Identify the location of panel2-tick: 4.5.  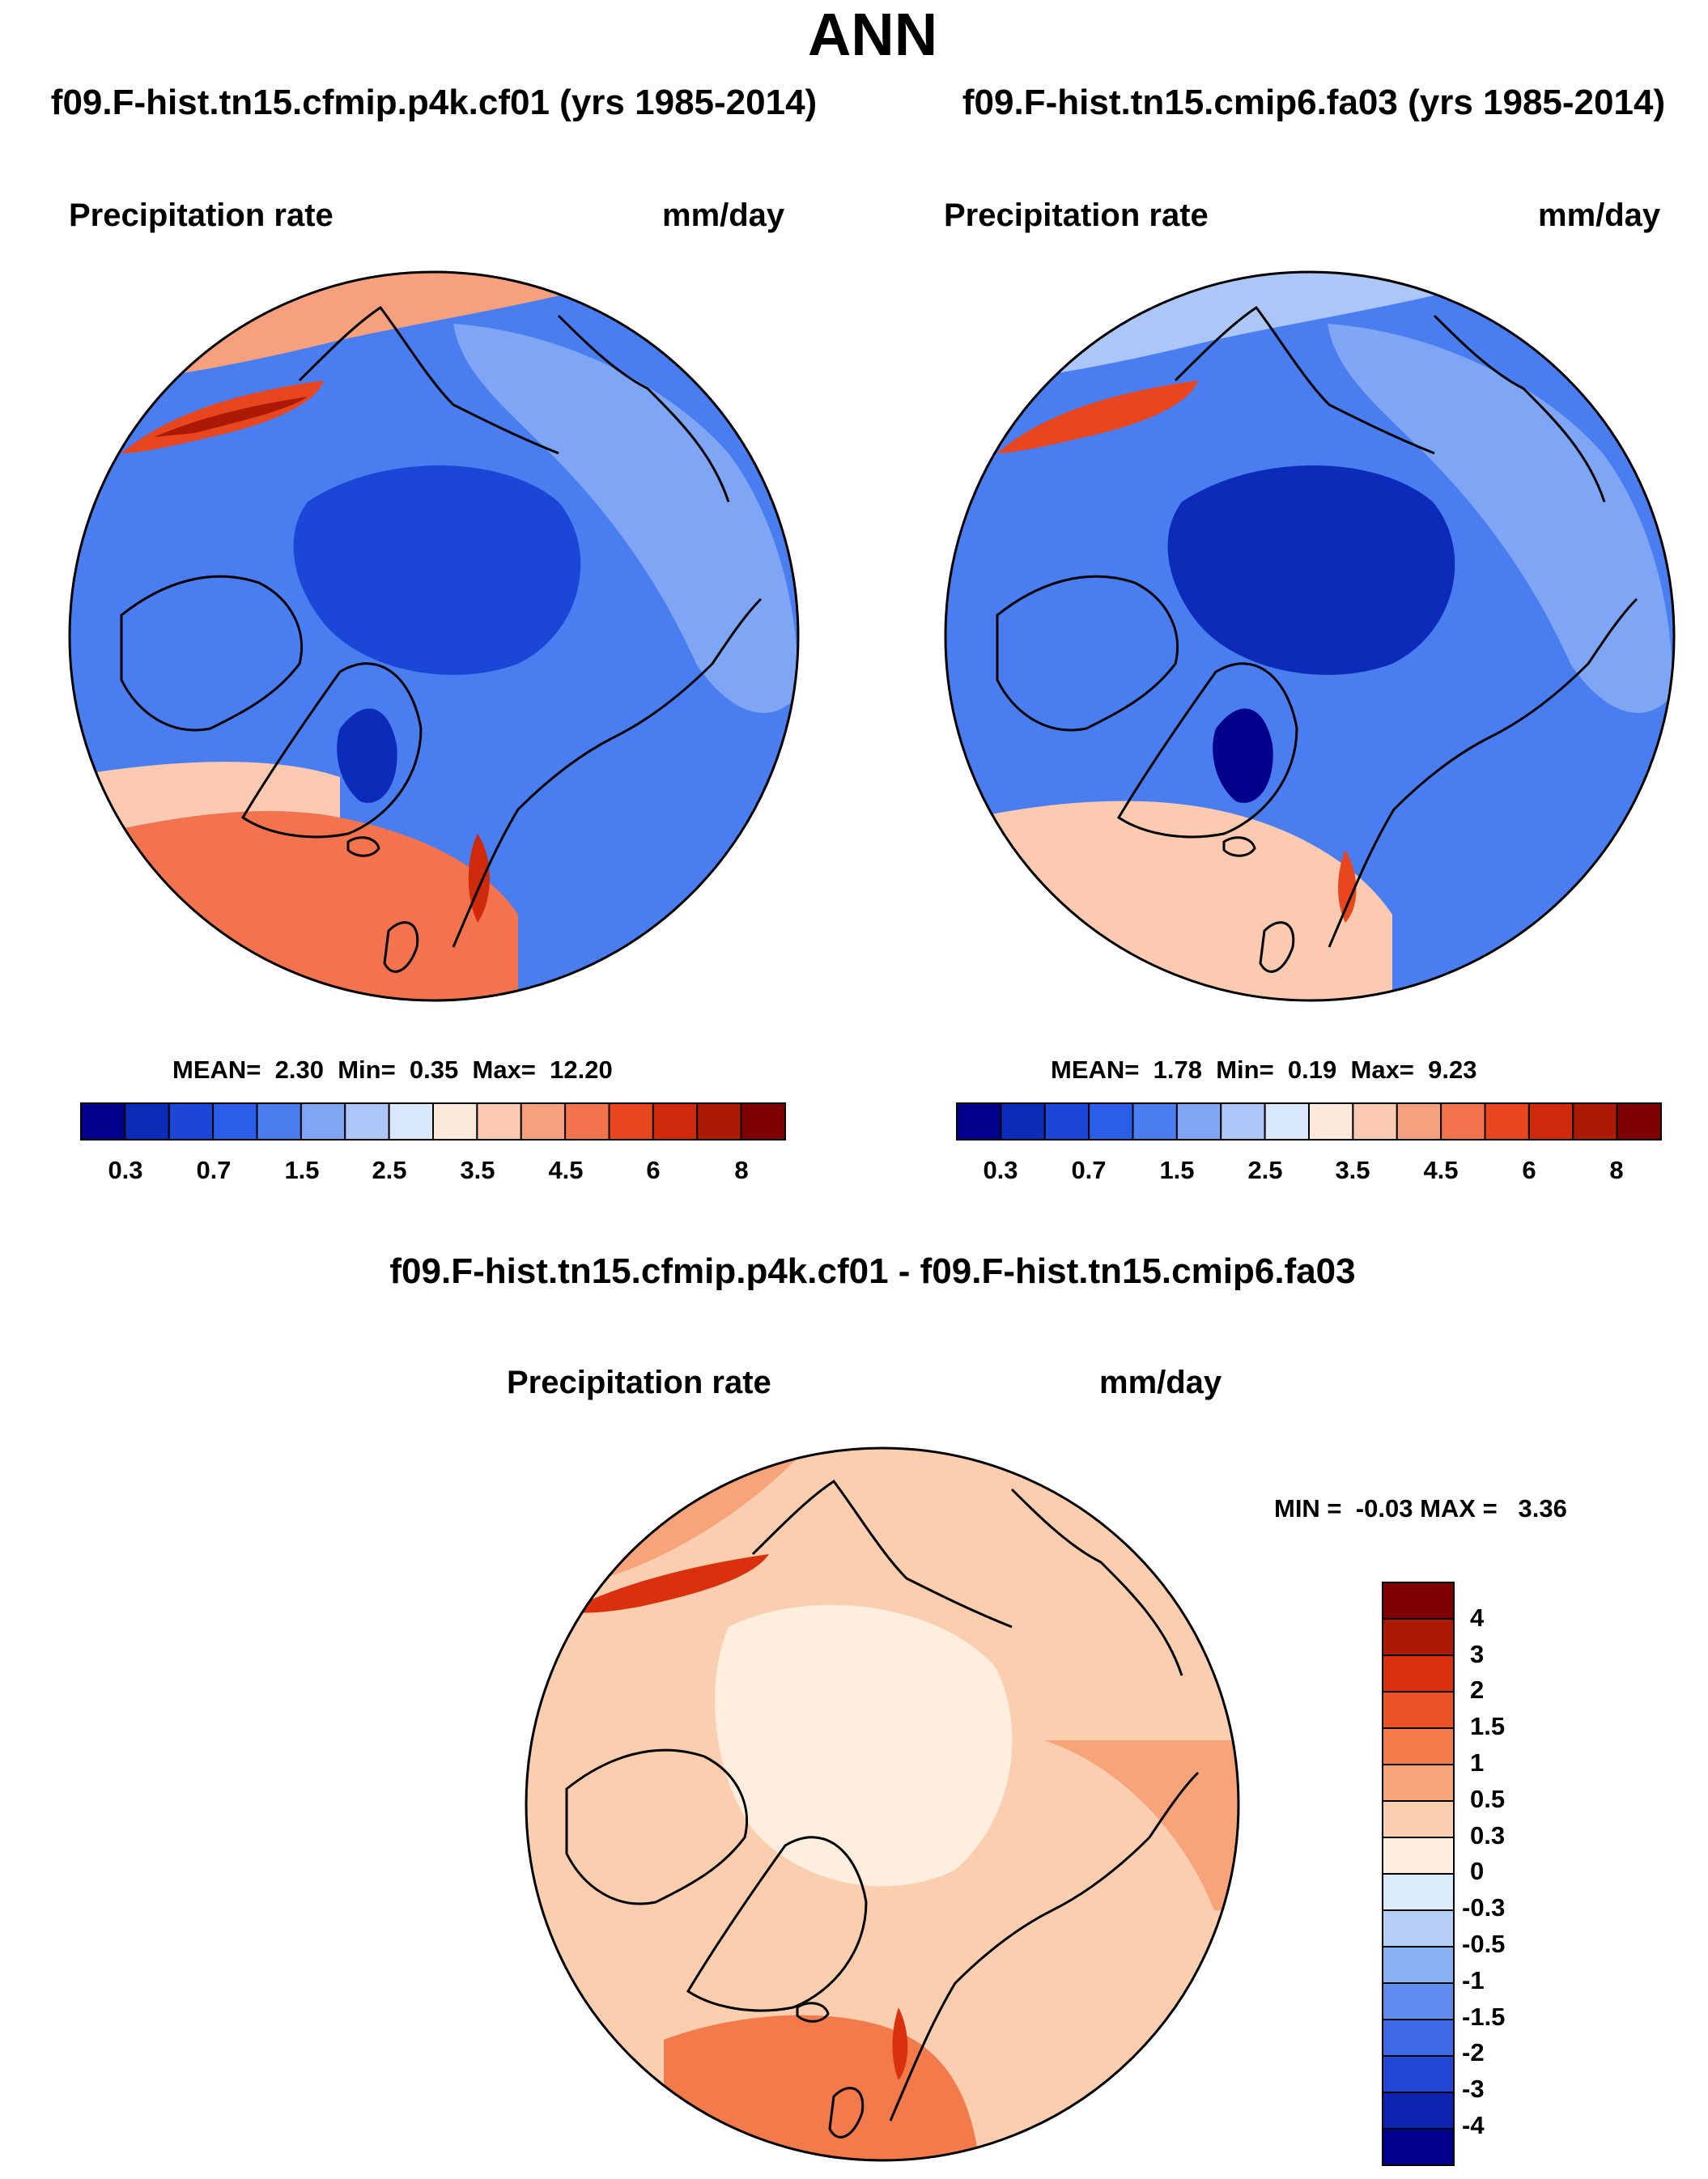
(1441, 1170).